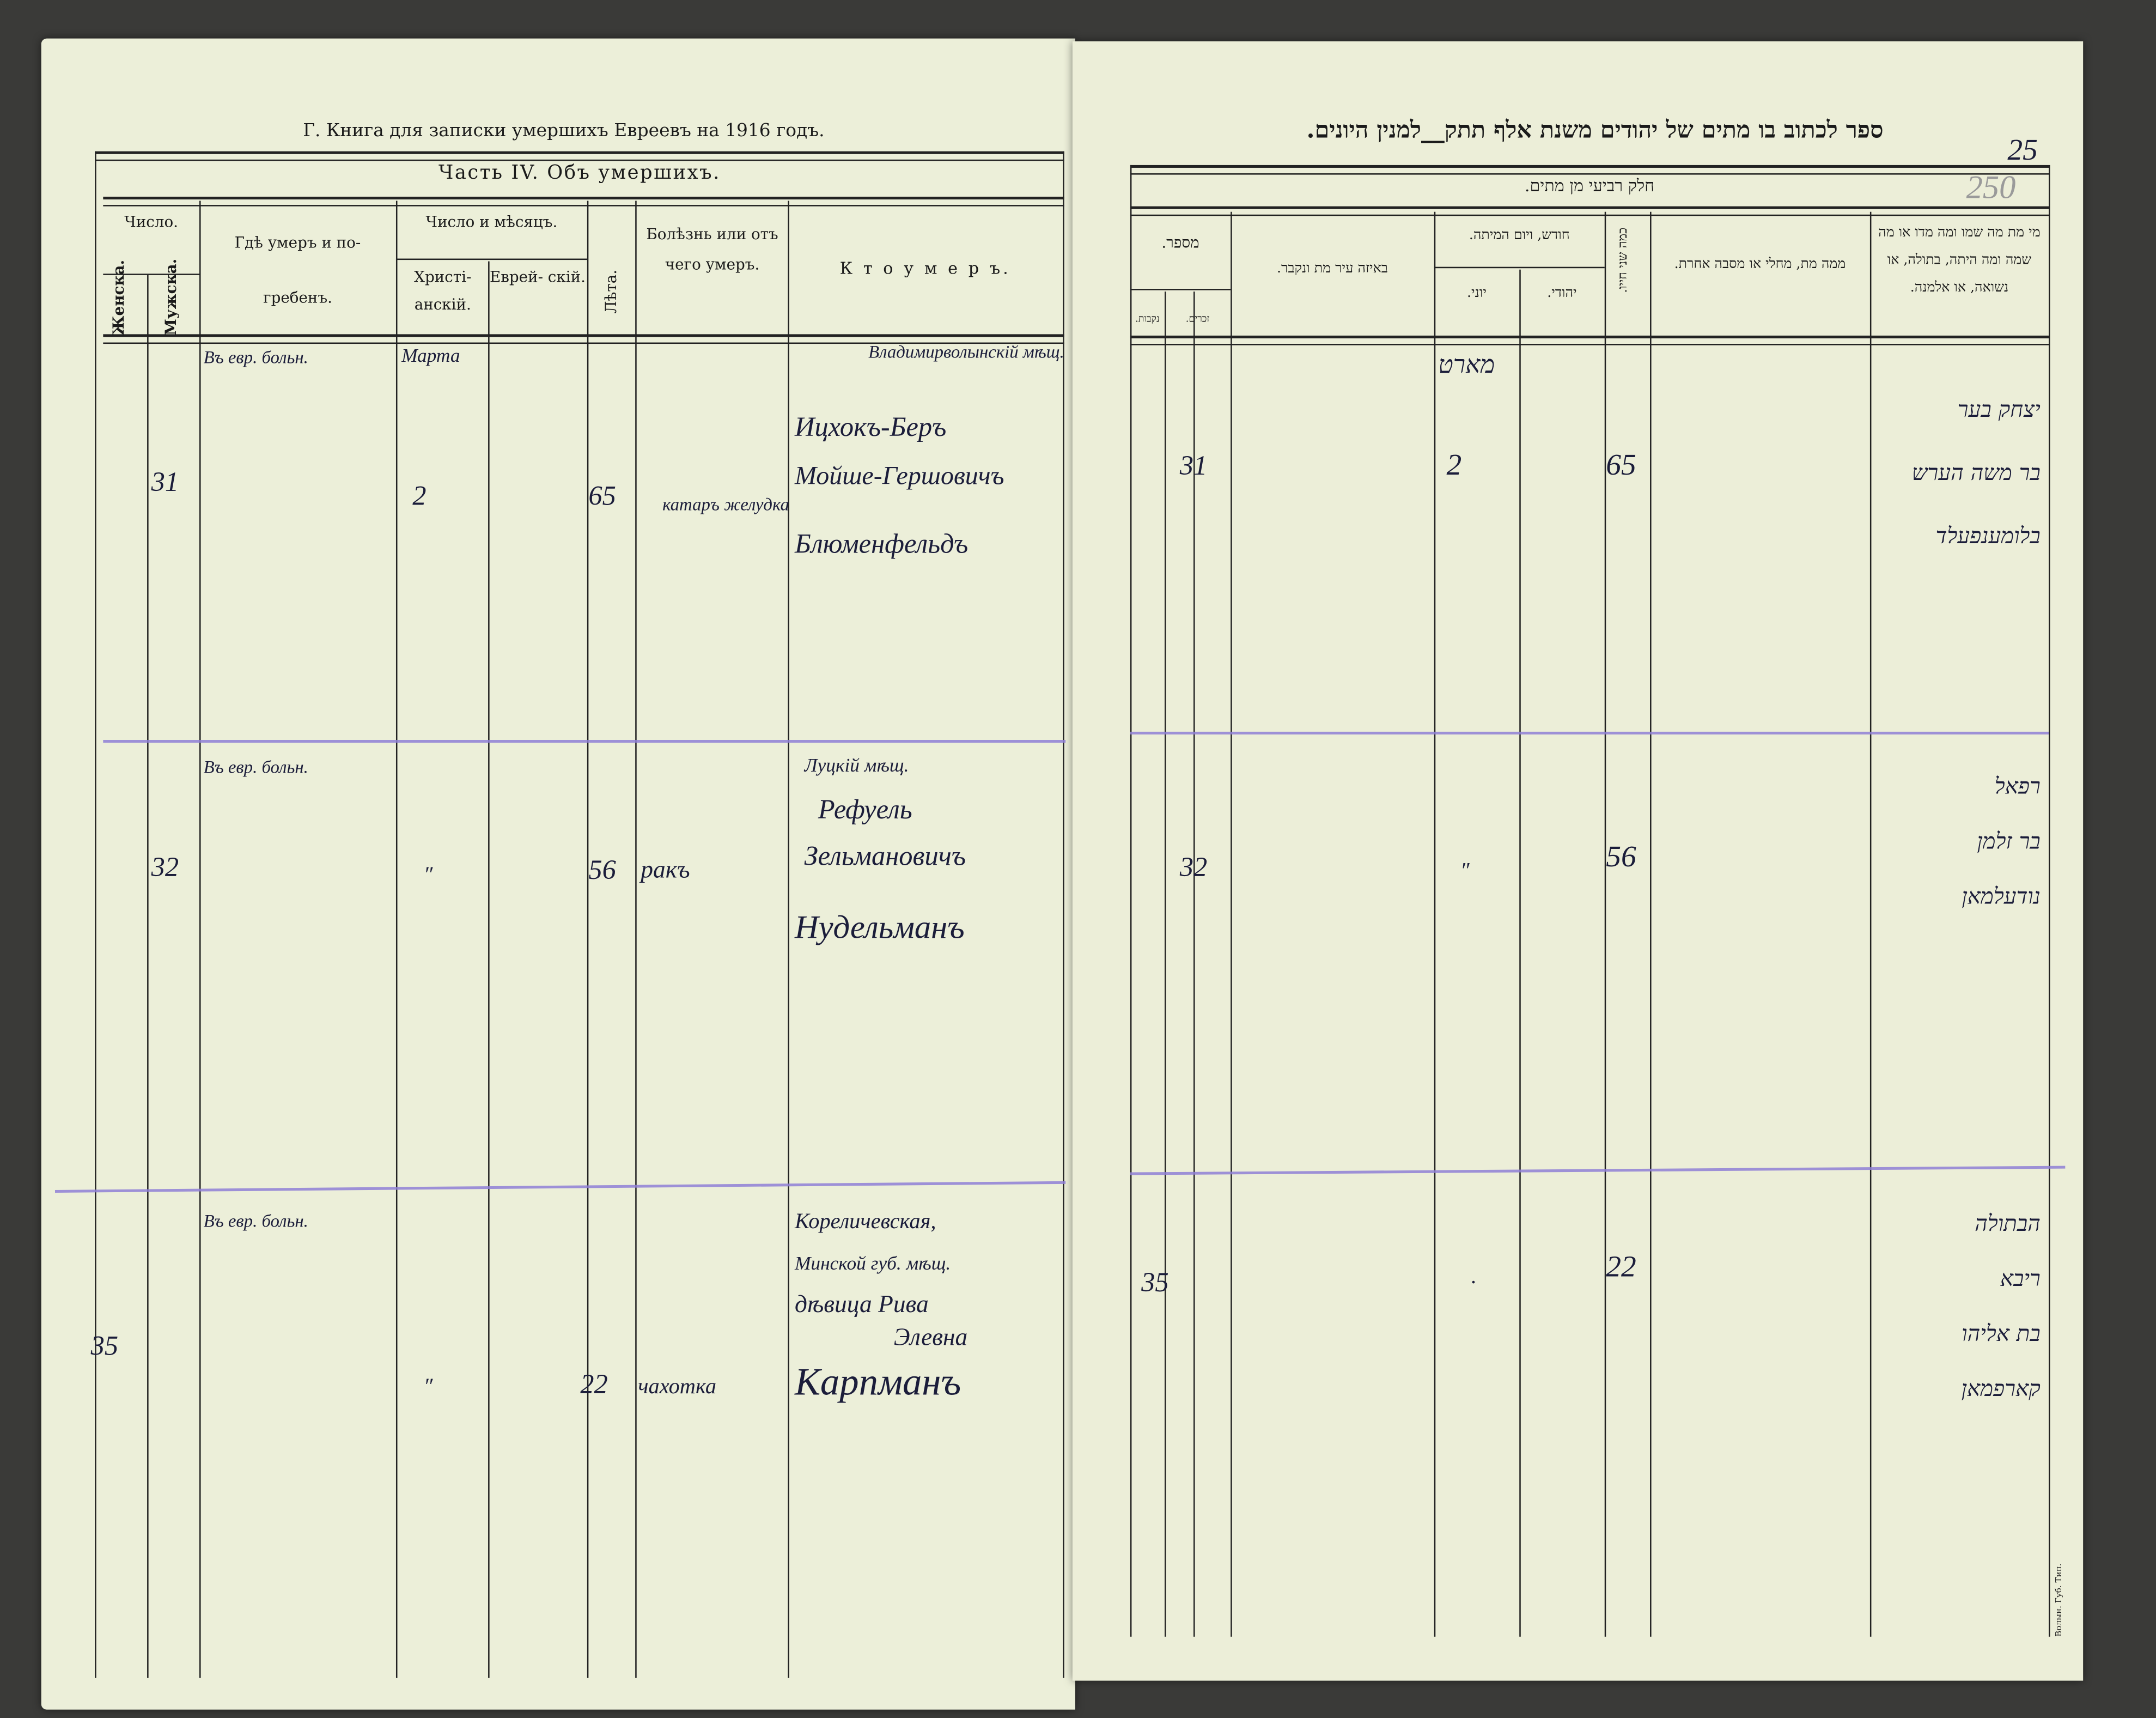 This screenshot has height=1718, width=2156. I want to click on header-jewish: Еврей- скій., so click(537, 277).